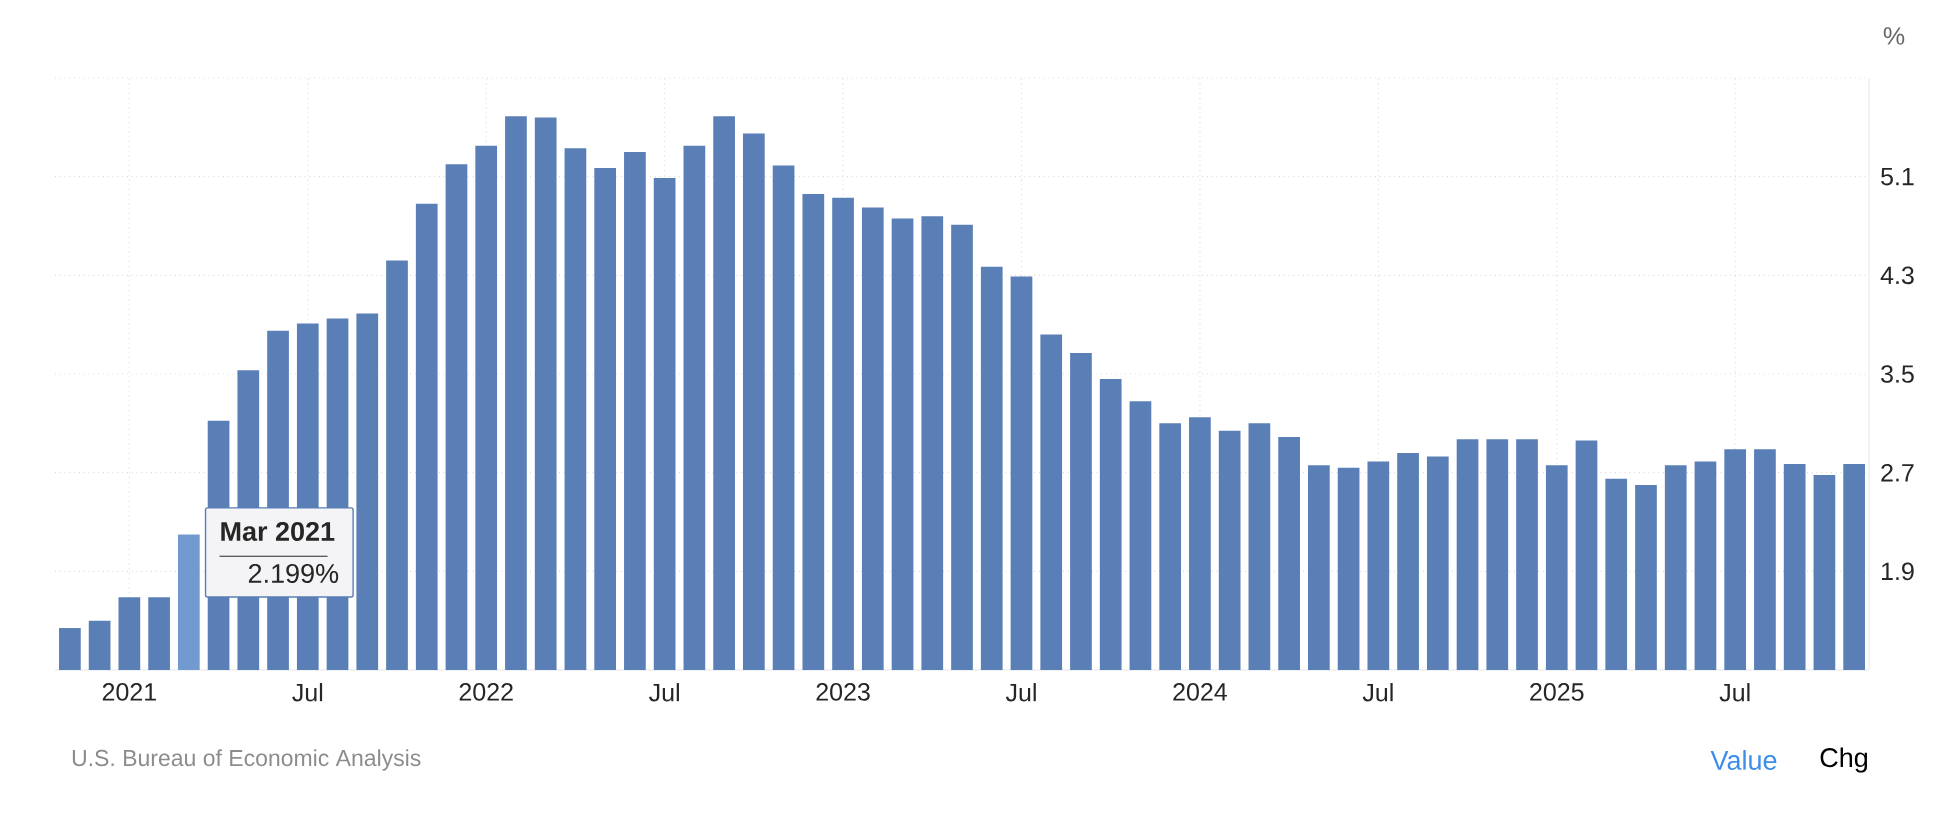  Describe the element at coordinates (246, 760) in the screenshot. I see `text: U.S. Bureau of Economic Analysis` at that location.